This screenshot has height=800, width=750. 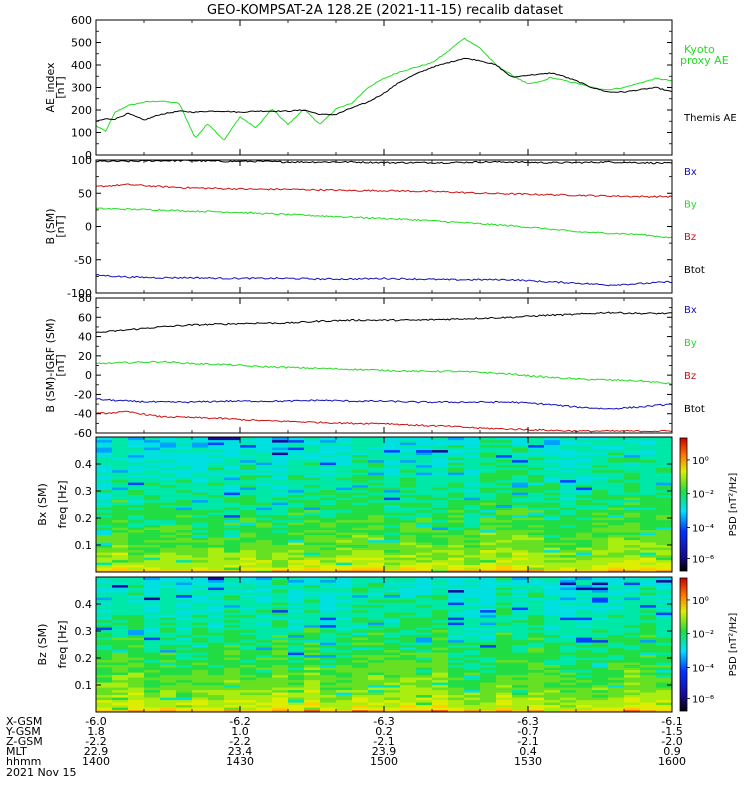 What do you see at coordinates (703, 635) in the screenshot?
I see `colorbar-tick-label: 10⁻²` at bounding box center [703, 635].